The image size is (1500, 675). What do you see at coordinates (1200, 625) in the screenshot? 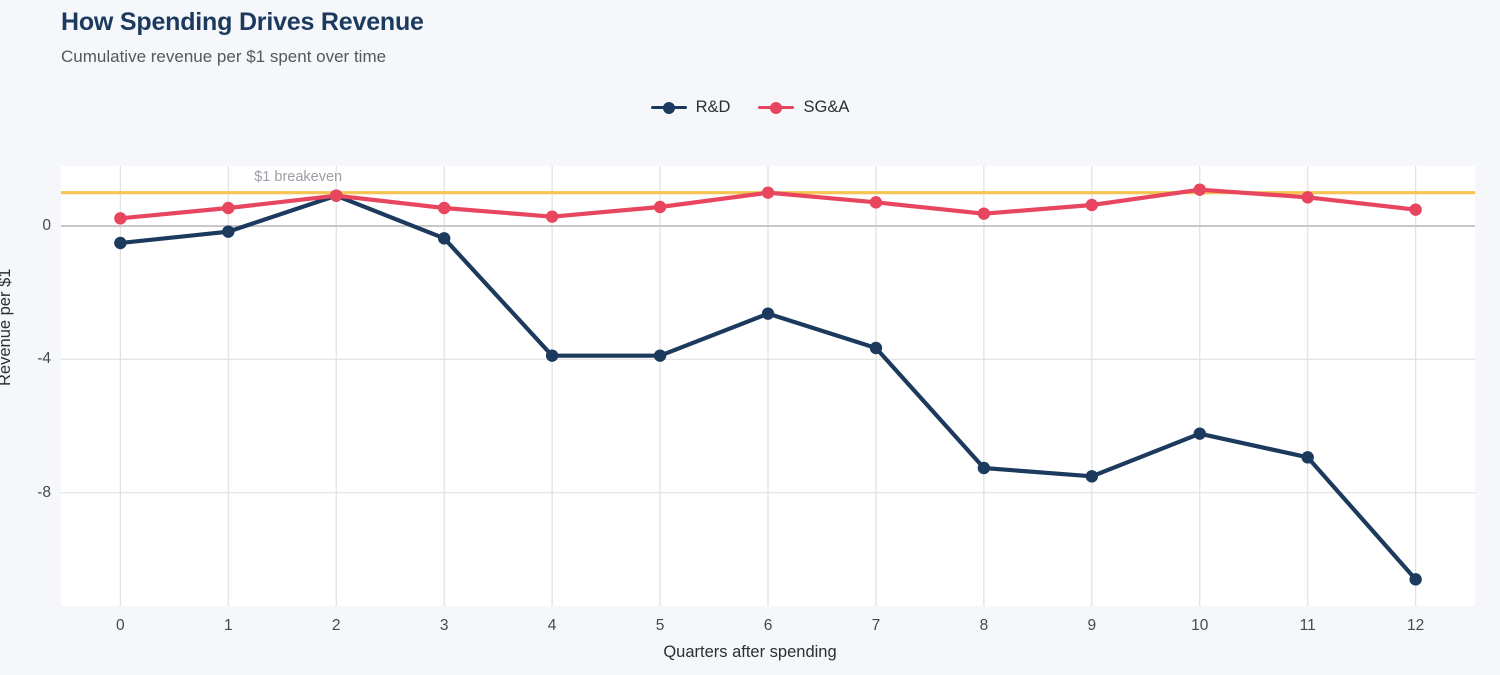
I see `x-axis-tick: 10` at bounding box center [1200, 625].